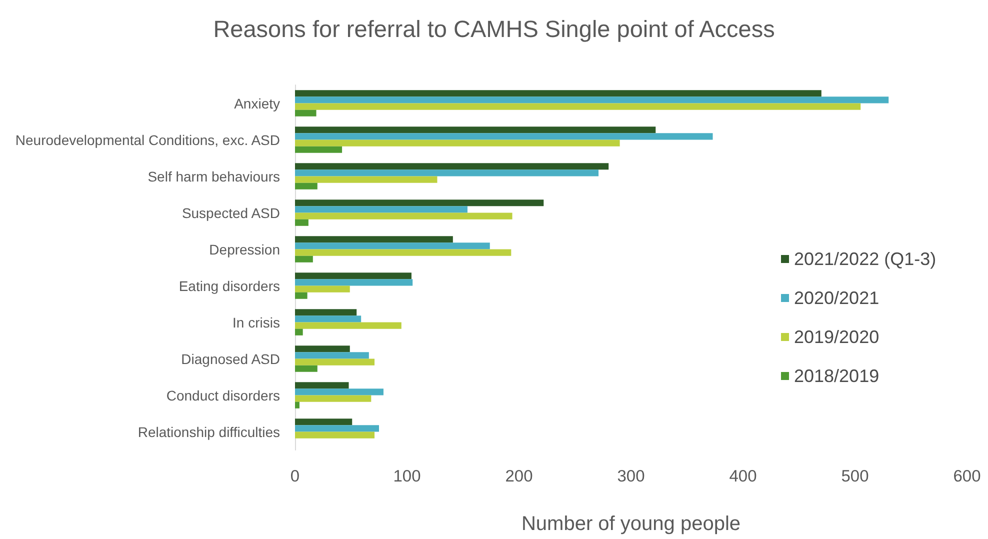 This screenshot has height=539, width=988. Describe the element at coordinates (209, 432) in the screenshot. I see `y-tick-label: Relationship difficulties` at that location.